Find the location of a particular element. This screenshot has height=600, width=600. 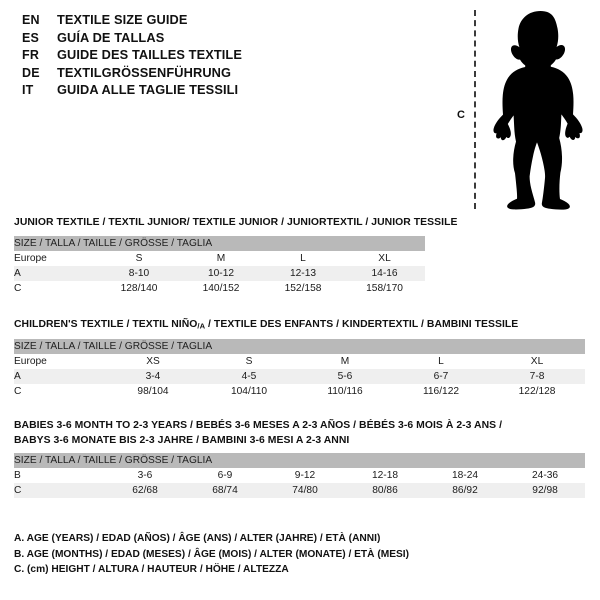

height-measurement-figure: C is located at coordinates (521, 108).